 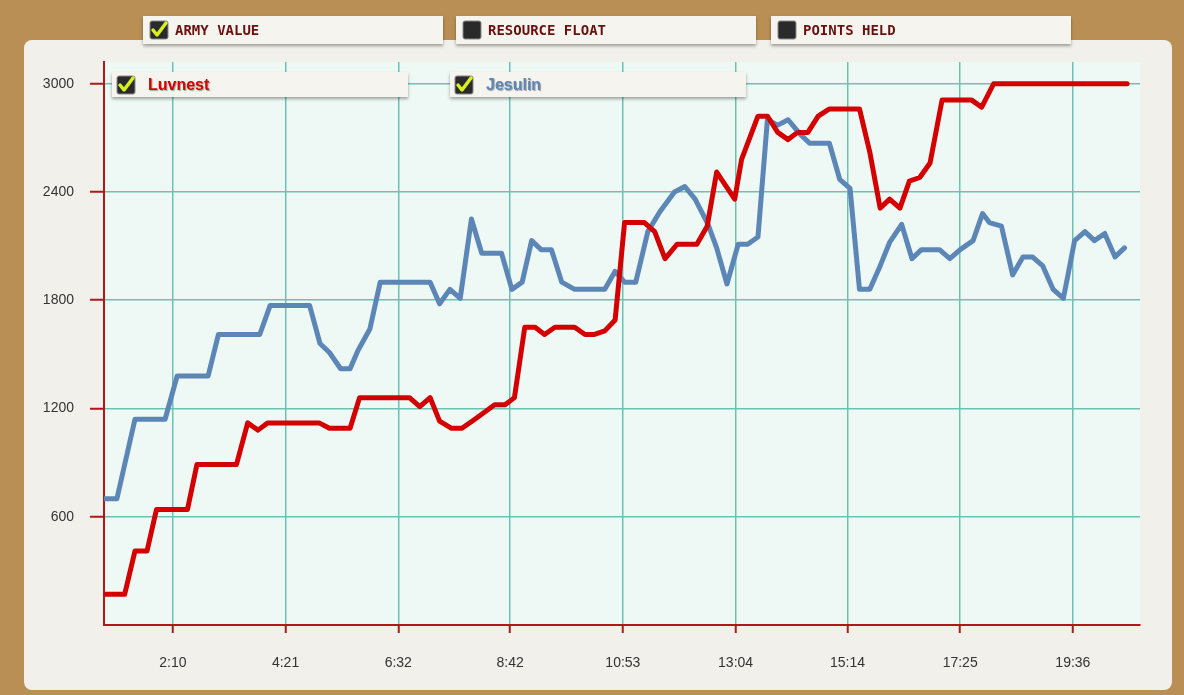 What do you see at coordinates (547, 30) in the screenshot?
I see `text: RESOURCE FLOAT` at bounding box center [547, 30].